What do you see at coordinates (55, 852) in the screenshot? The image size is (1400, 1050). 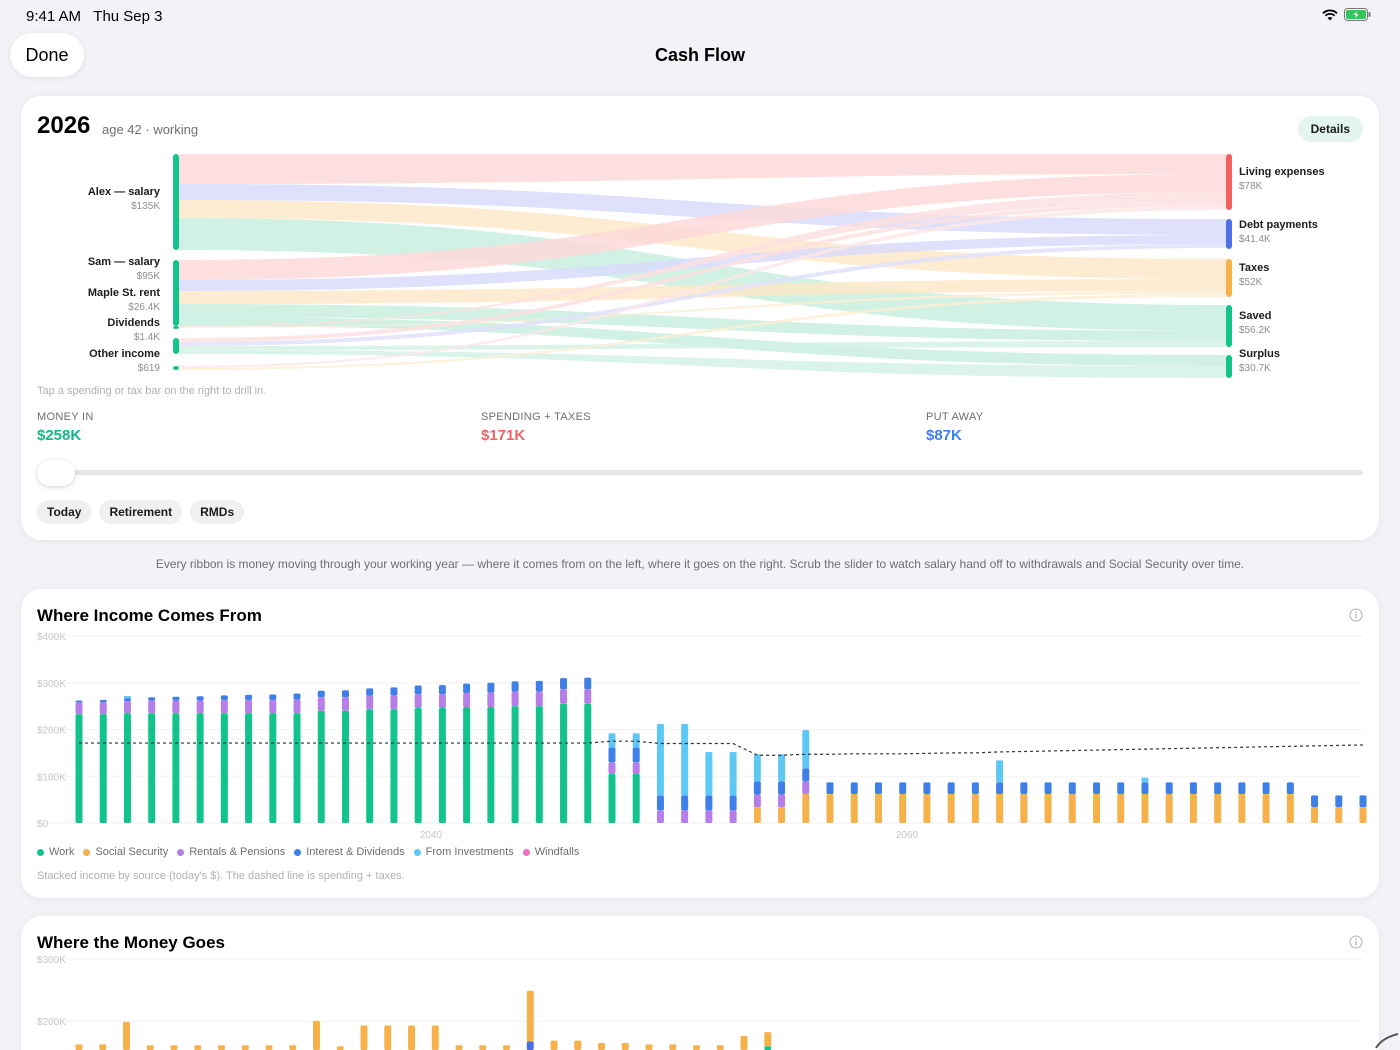 I see `legend-item-work: Work` at bounding box center [55, 852].